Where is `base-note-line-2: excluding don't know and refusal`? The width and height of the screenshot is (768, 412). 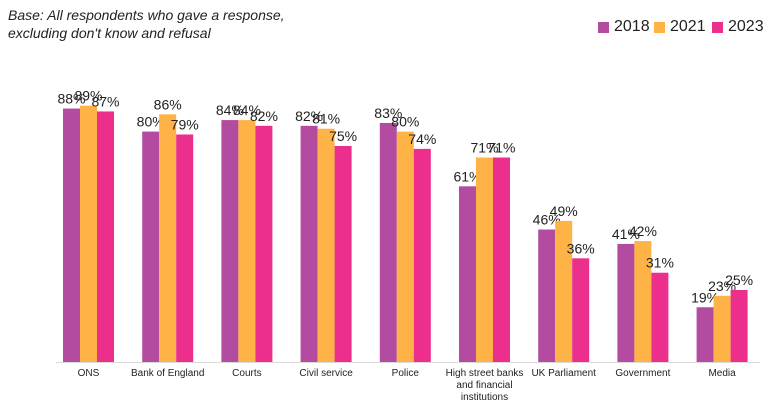 base-note-line-2: excluding don't know and refusal is located at coordinates (109, 33).